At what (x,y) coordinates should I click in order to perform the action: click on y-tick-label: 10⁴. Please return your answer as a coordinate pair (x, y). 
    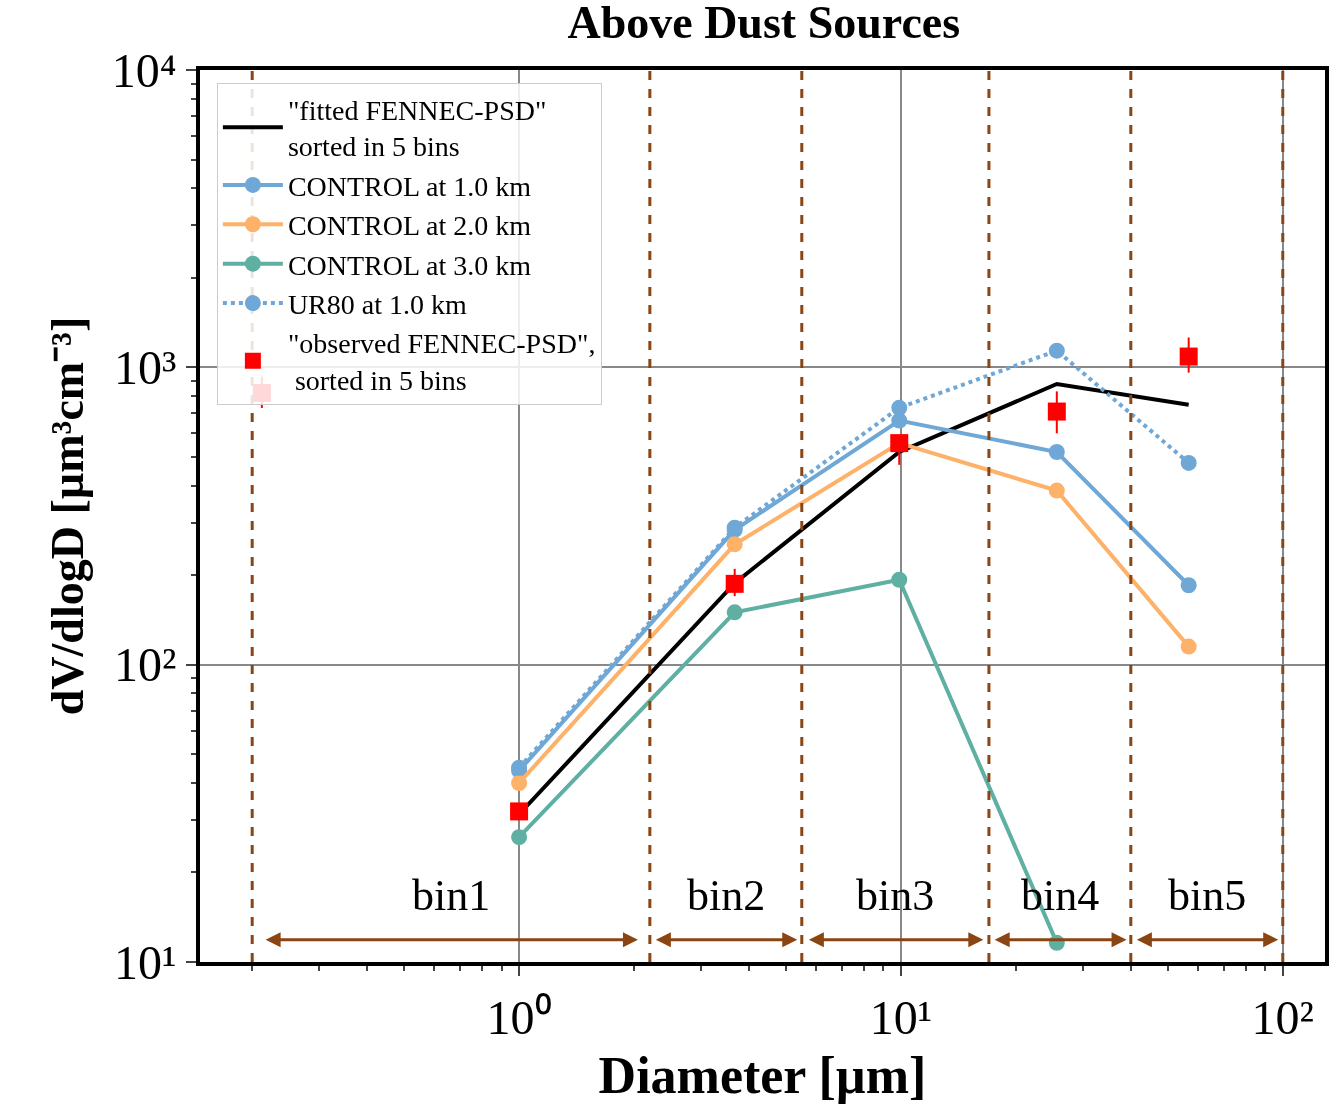
    Looking at the image, I should click on (144, 70).